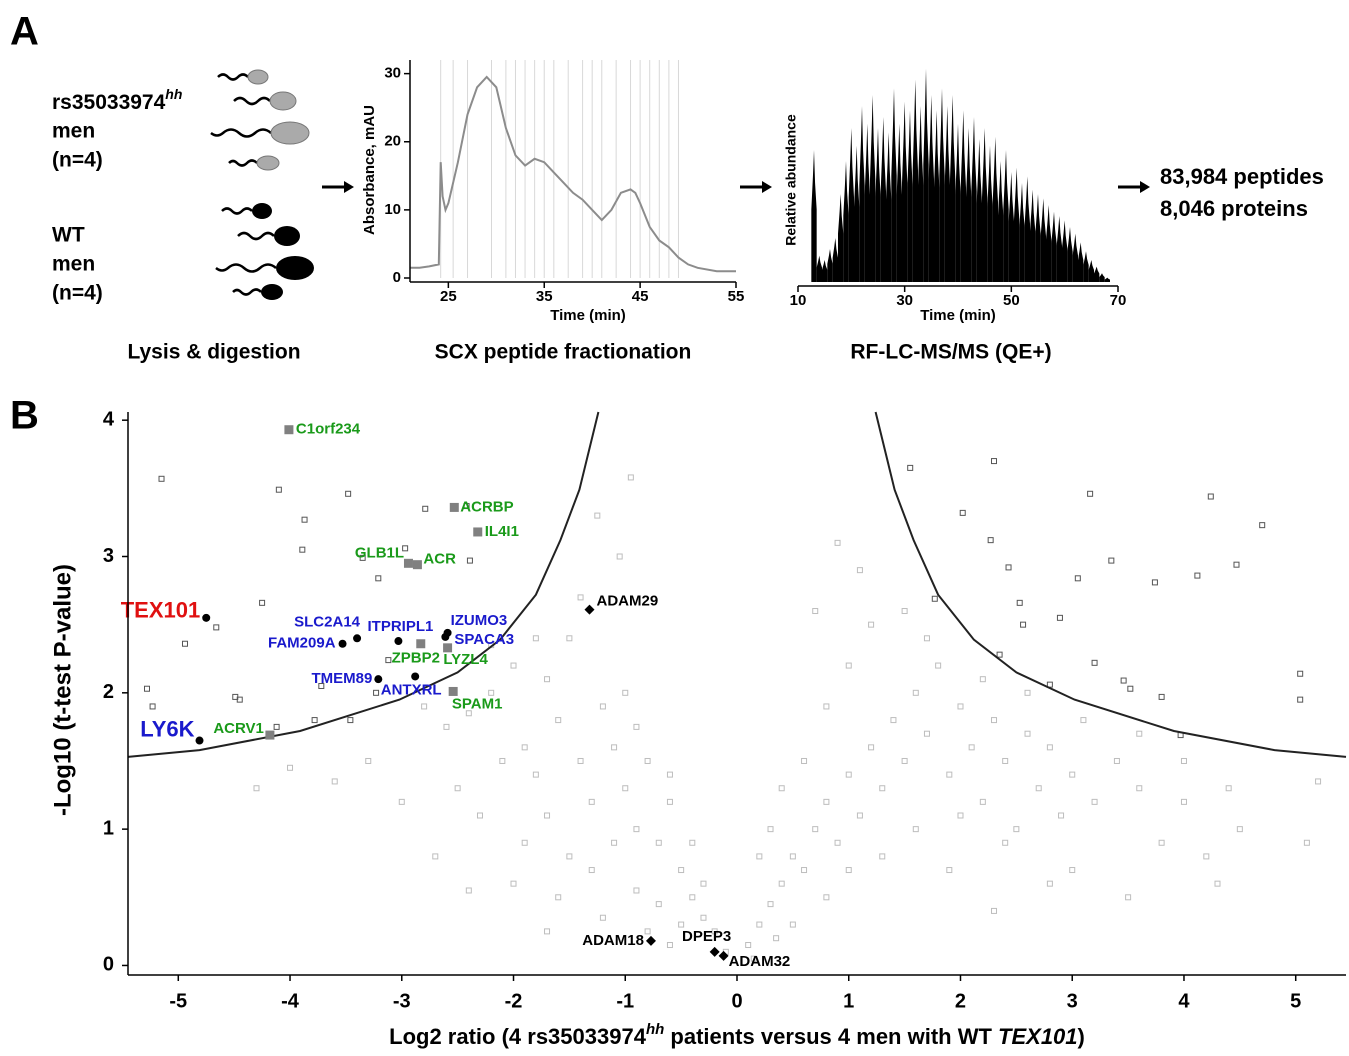 Image resolution: width=1349 pixels, height=1056 pixels. Describe the element at coordinates (363, 584) in the screenshot. I see `threshold-curve` at that location.